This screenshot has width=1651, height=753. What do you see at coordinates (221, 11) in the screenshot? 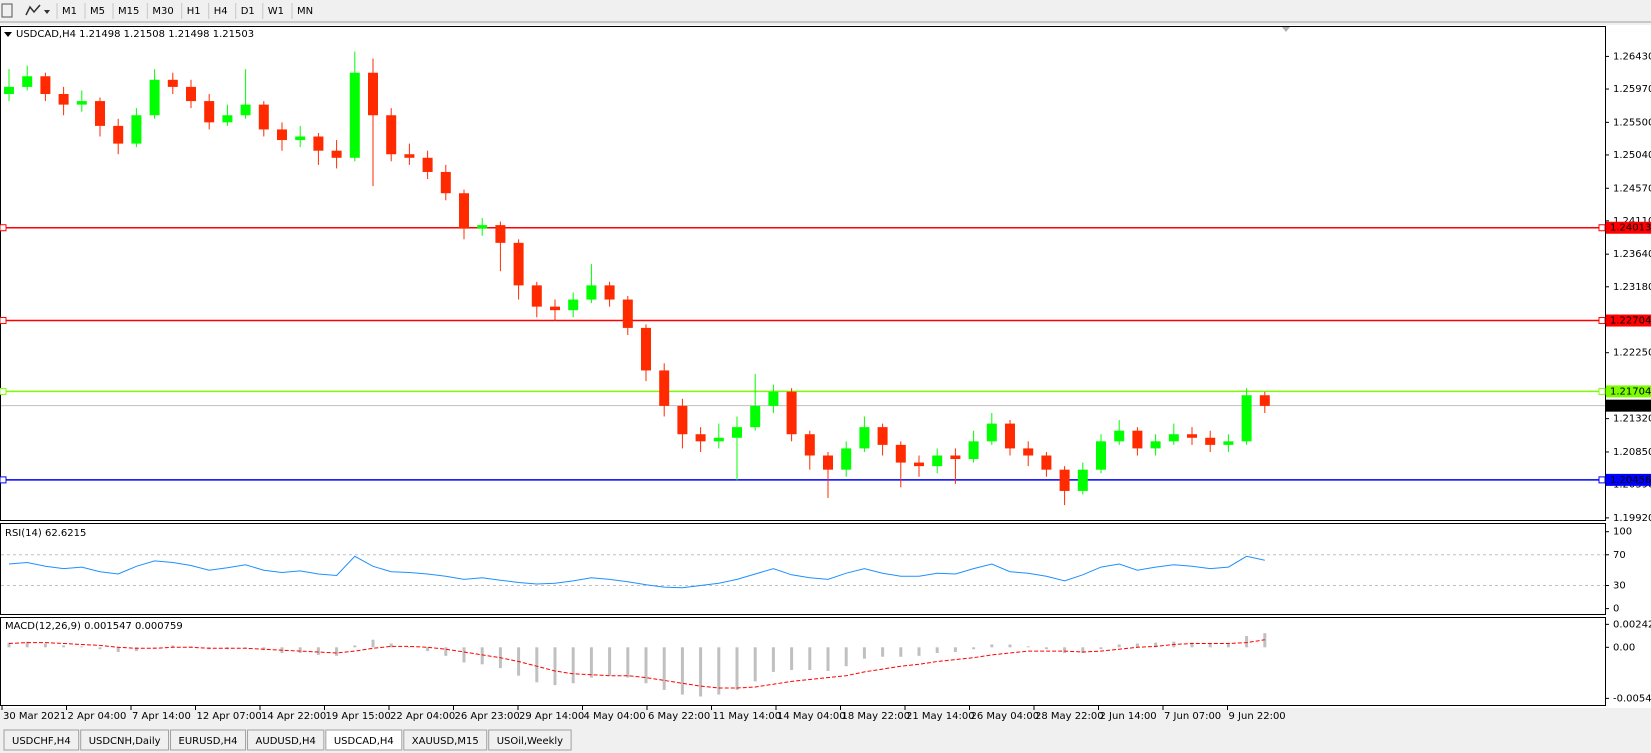
I see `timeframe-button: H4` at bounding box center [221, 11].